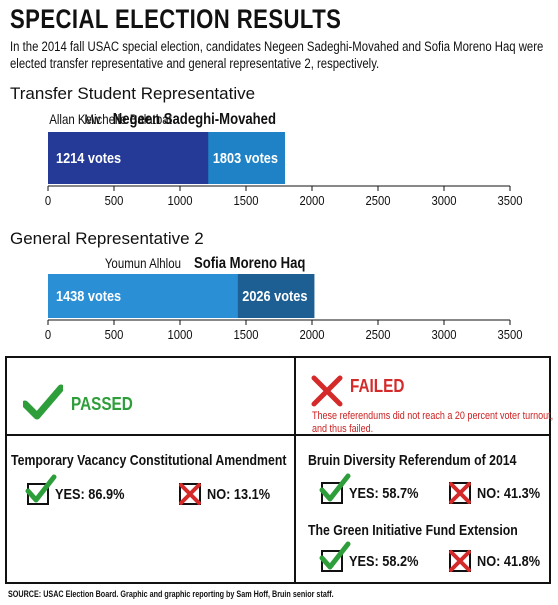 The image size is (558, 605). I want to click on row-divider, so click(278, 435).